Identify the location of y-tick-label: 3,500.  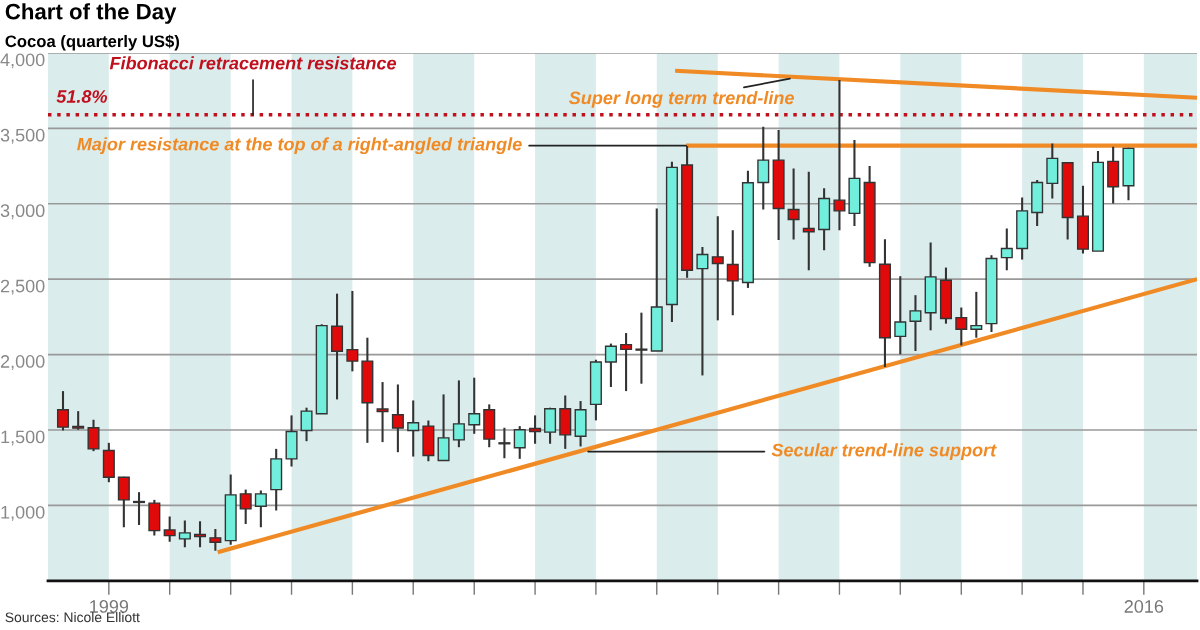
(22, 136).